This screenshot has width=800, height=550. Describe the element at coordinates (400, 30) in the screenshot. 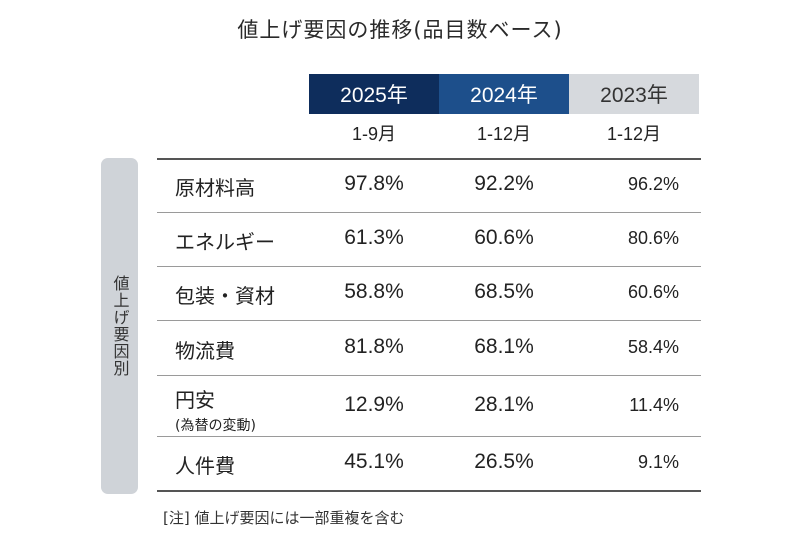

I see `chart-title: 値上げ要因の推移(品目数ベース)` at that location.